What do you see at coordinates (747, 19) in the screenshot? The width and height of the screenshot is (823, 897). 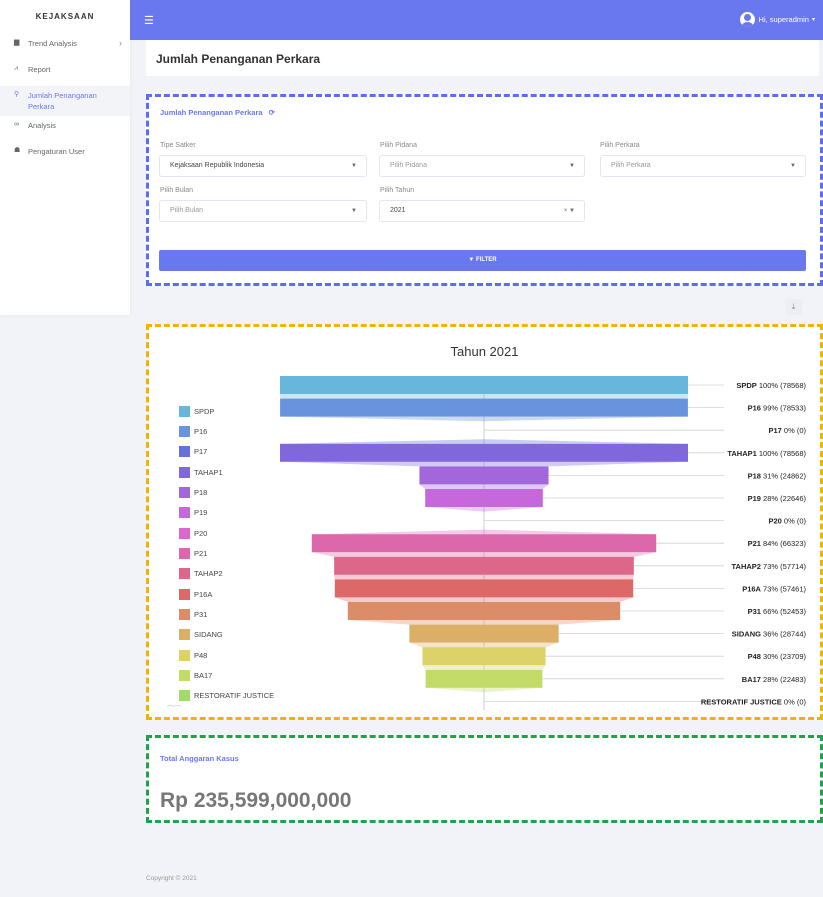 I see `avatar` at bounding box center [747, 19].